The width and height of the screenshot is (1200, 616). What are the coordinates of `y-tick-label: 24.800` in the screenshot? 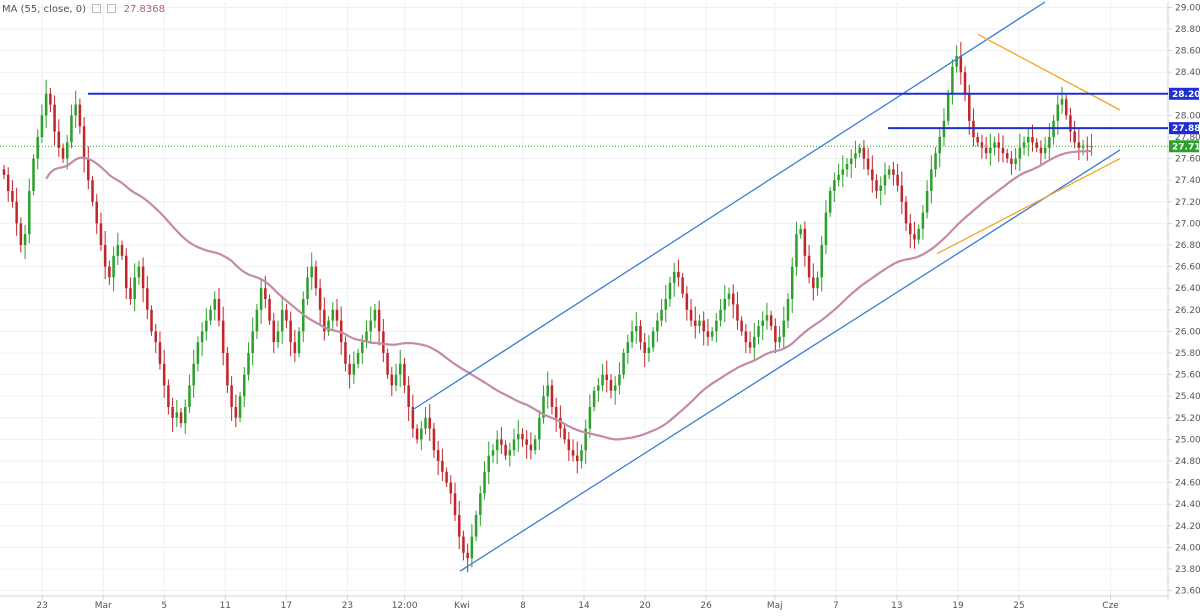 It's located at (1187, 462).